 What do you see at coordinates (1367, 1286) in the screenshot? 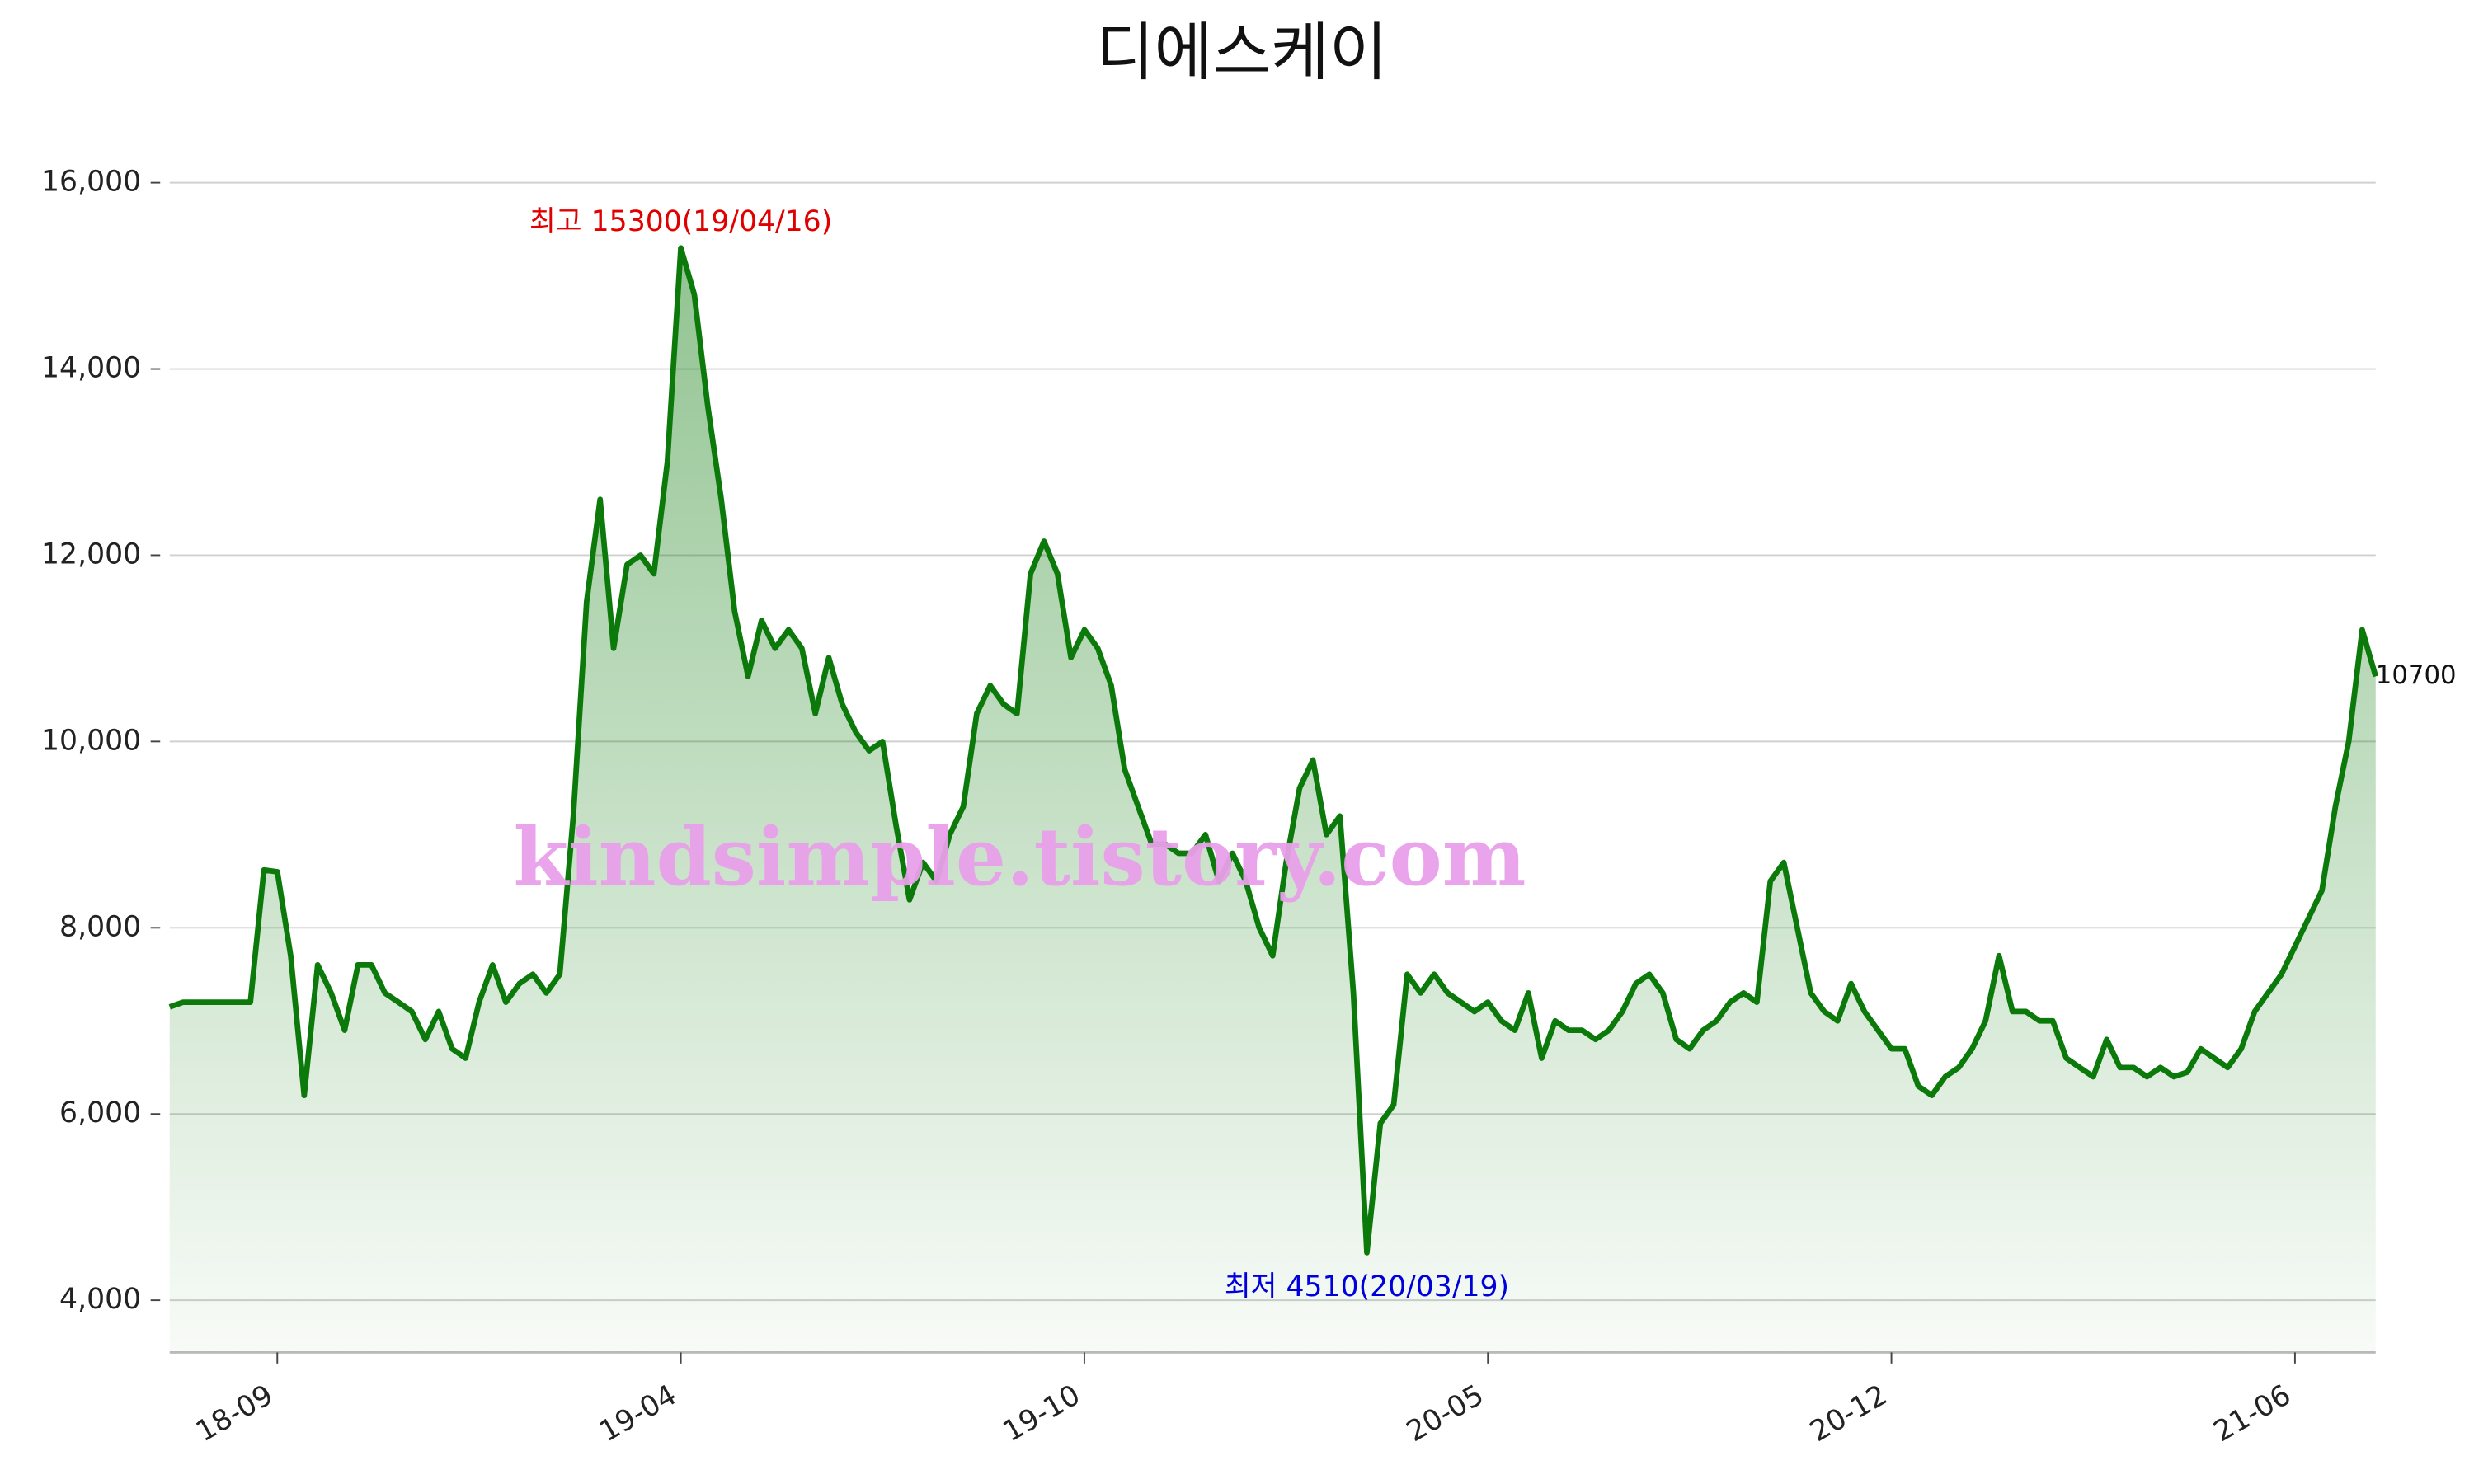
I see `annotation: 최저 4510(20/03/19)` at bounding box center [1367, 1286].